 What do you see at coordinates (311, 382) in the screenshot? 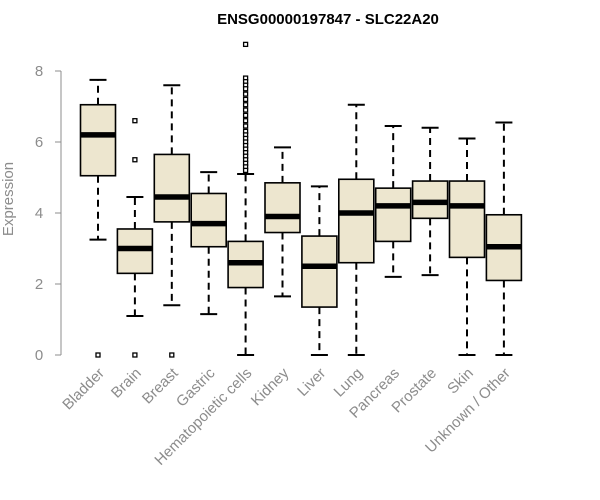
I see `x-tick-label: Liver` at bounding box center [311, 382].